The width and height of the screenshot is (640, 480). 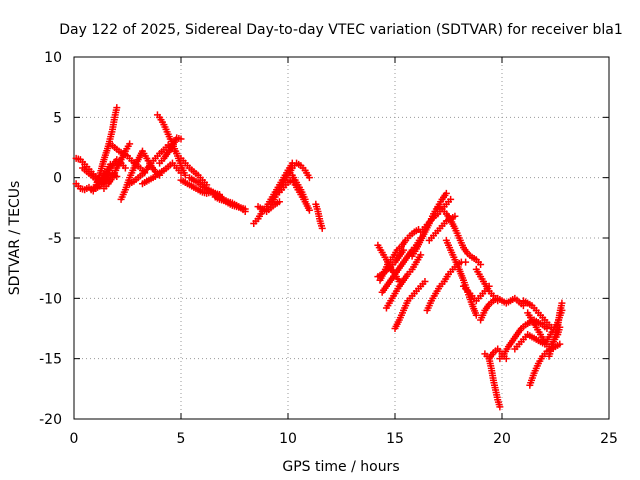 I want to click on x-tick-label: 20, so click(x=502, y=439).